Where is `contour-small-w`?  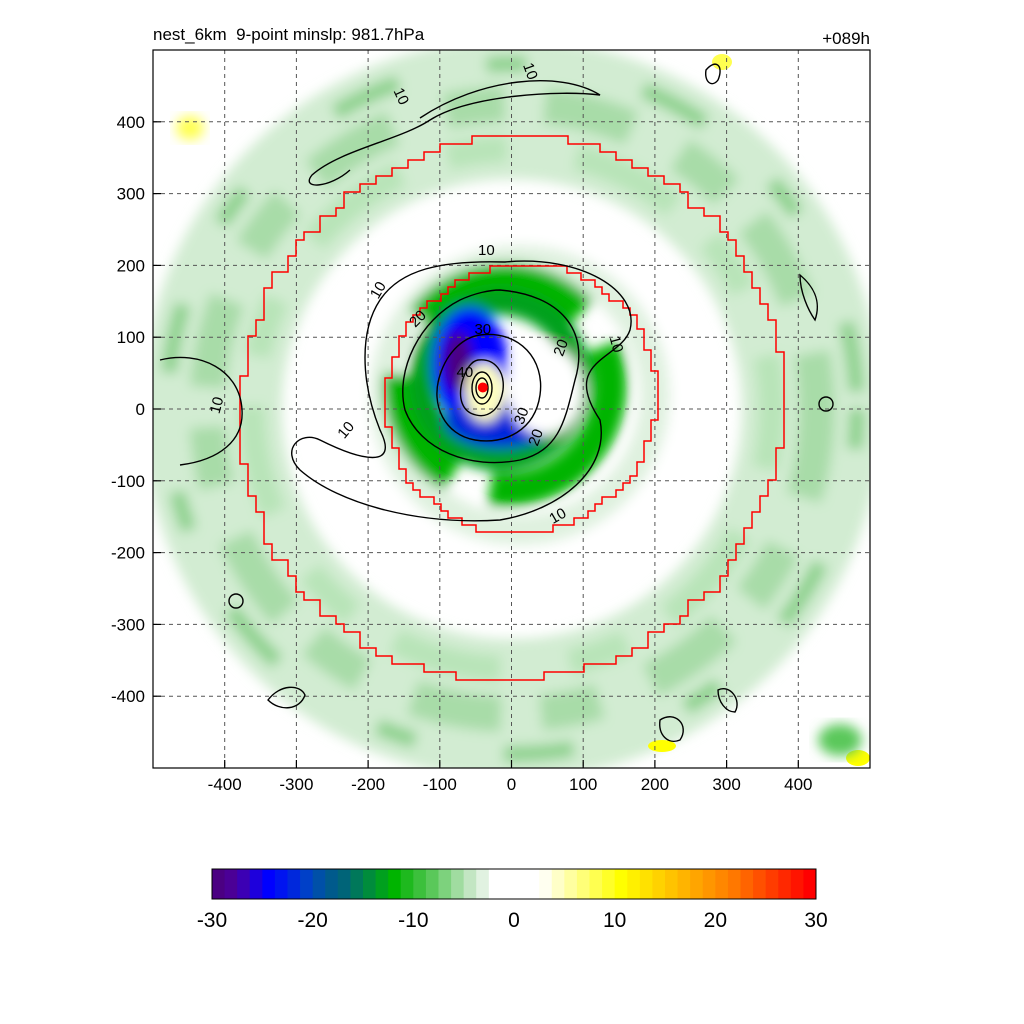
contour-small-w is located at coordinates (236, 601).